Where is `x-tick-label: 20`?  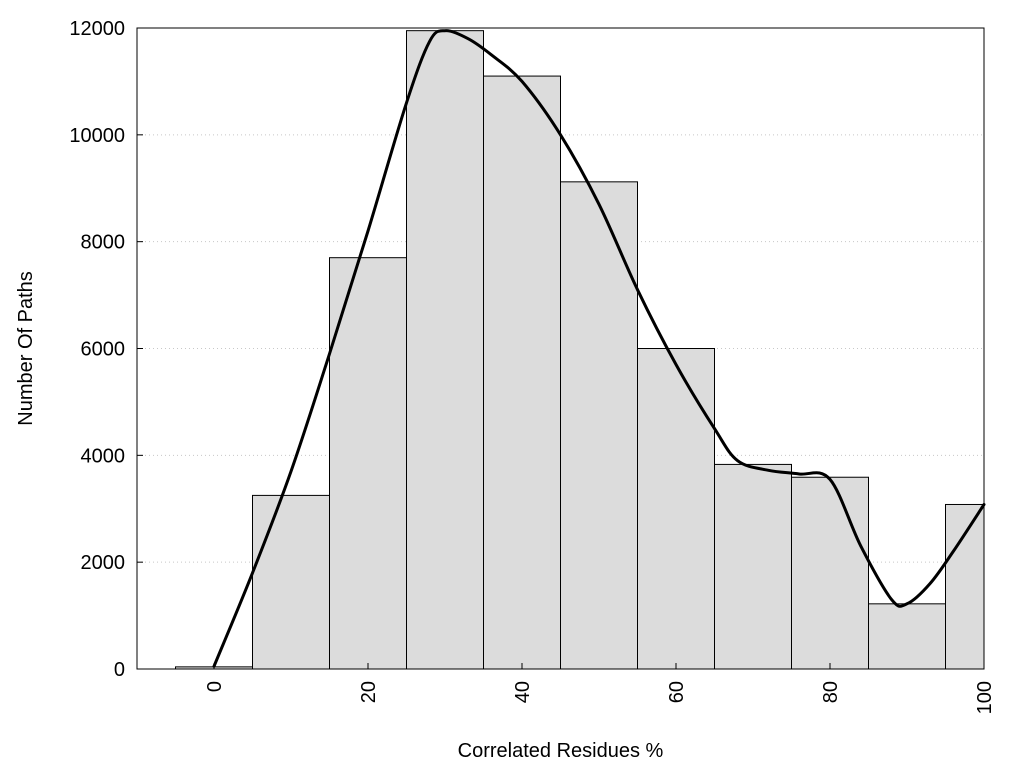
x-tick-label: 20 is located at coordinates (369, 692).